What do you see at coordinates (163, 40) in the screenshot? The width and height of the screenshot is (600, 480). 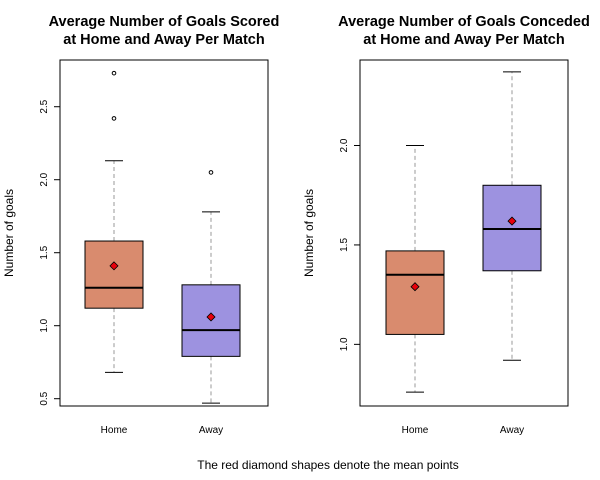 I see `scored-title-line-2: at Home and Away Per Match` at bounding box center [163, 40].